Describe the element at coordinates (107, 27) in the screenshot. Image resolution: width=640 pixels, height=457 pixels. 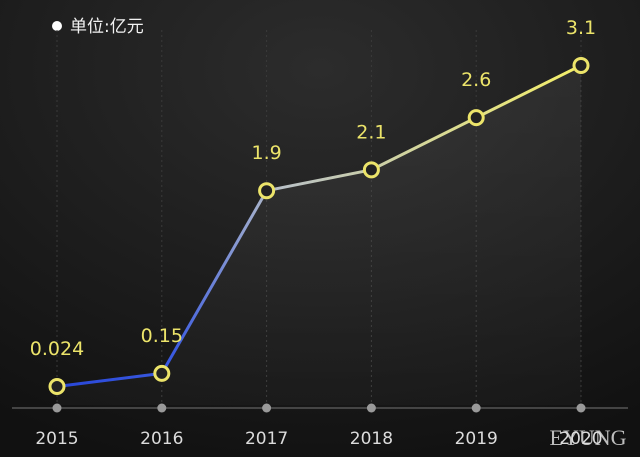
I see `legend-label: 单位:亿元` at that location.